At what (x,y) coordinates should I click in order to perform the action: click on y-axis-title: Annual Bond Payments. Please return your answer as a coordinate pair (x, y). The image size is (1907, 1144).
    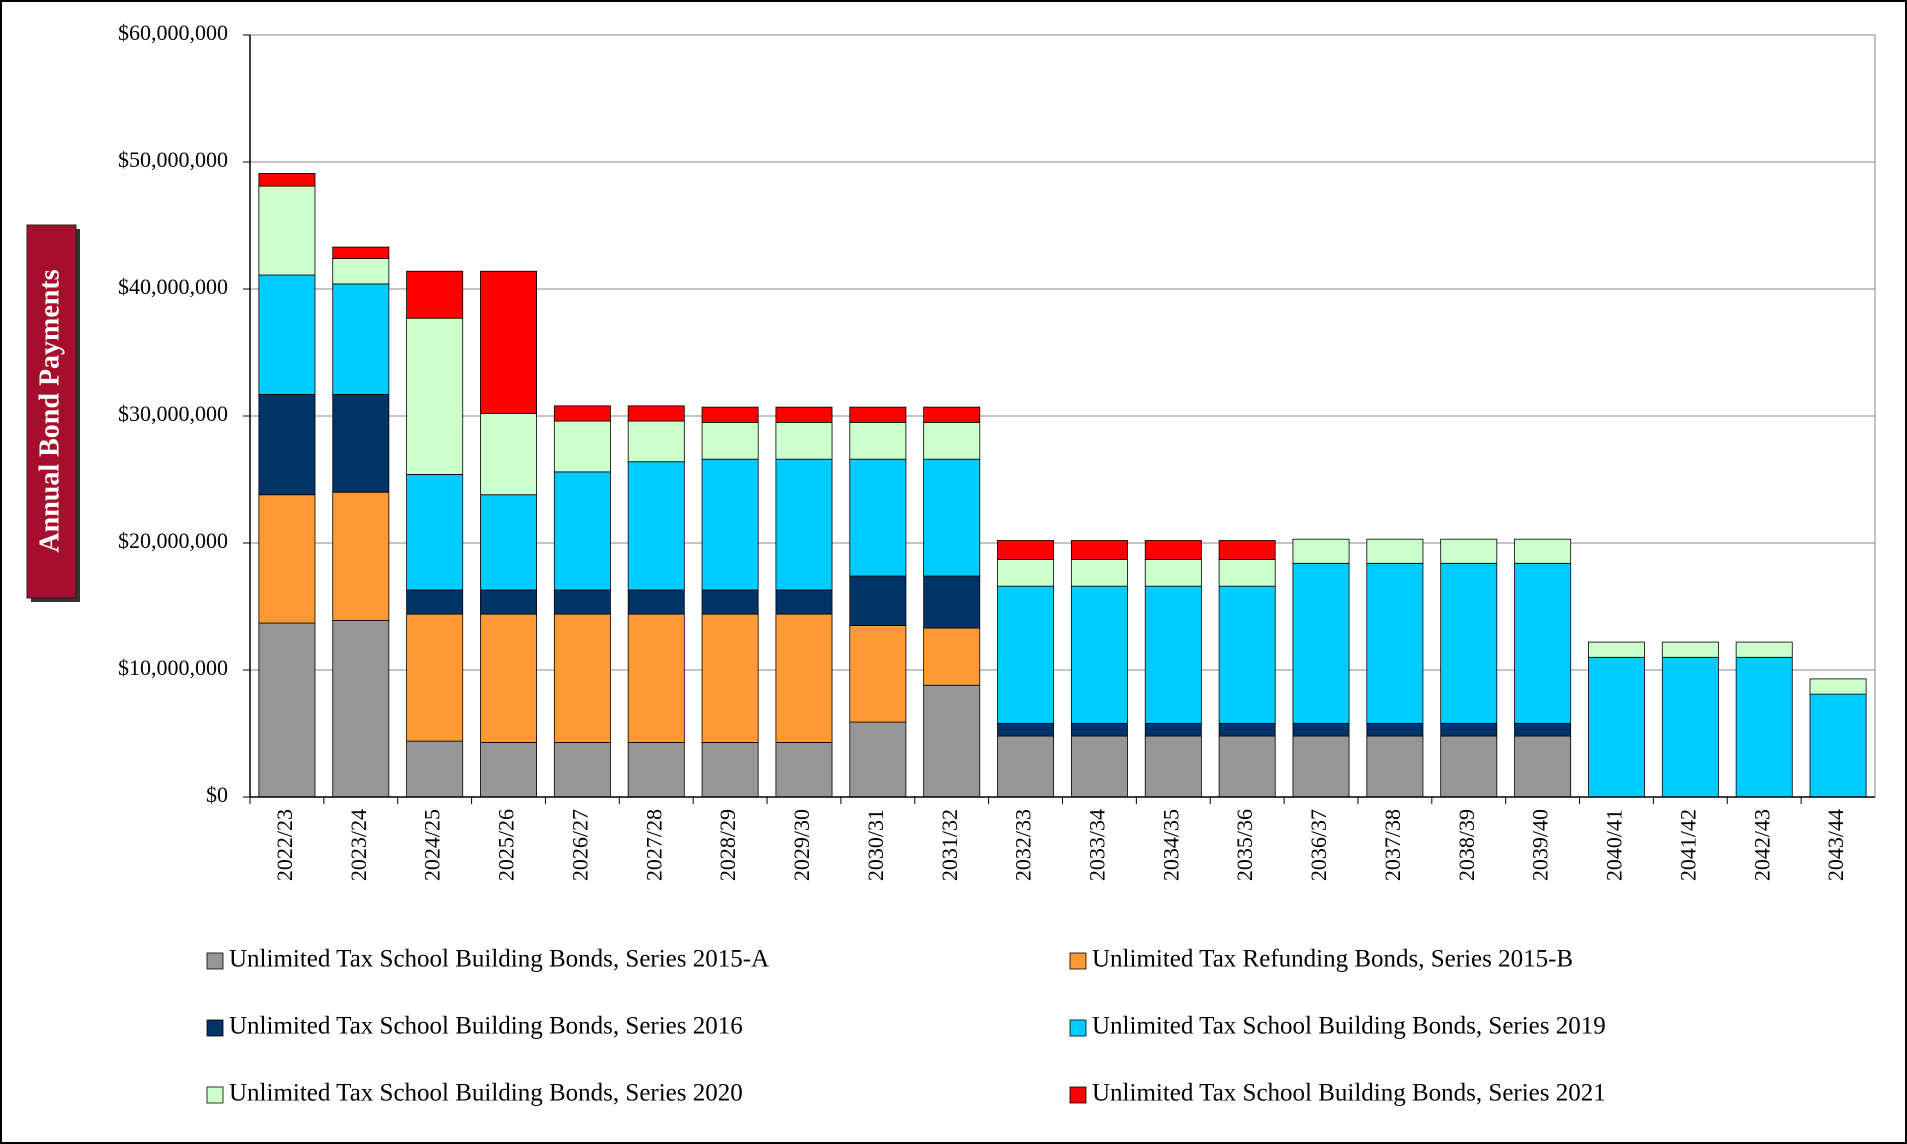
    Looking at the image, I should click on (49, 410).